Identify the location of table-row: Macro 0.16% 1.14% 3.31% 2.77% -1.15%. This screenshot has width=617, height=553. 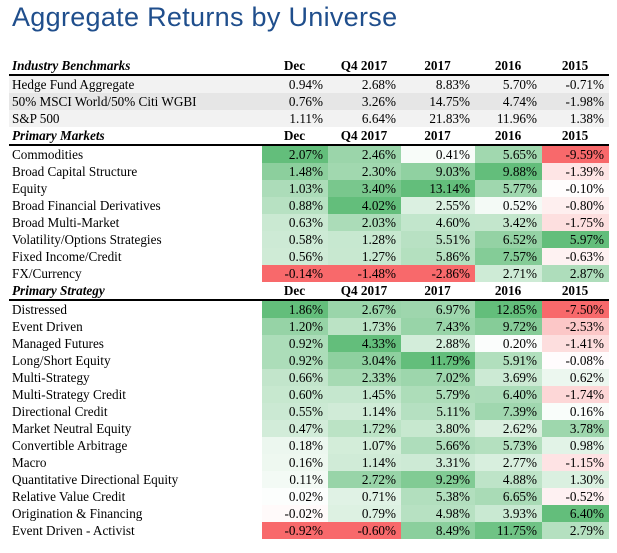
(309, 462).